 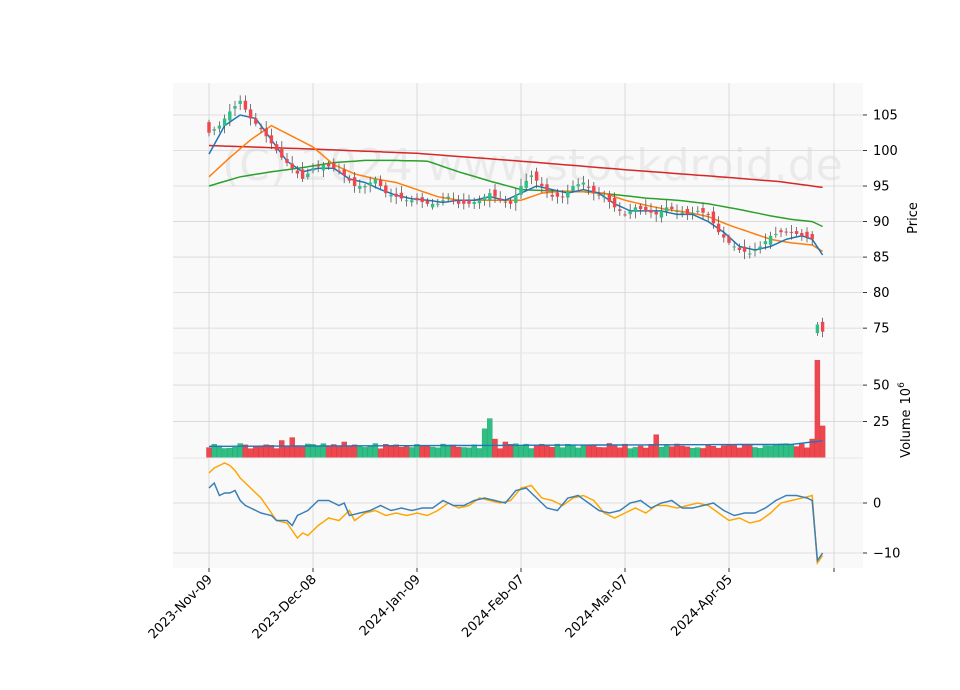 I want to click on price-tick-label: 85, so click(x=881, y=258).